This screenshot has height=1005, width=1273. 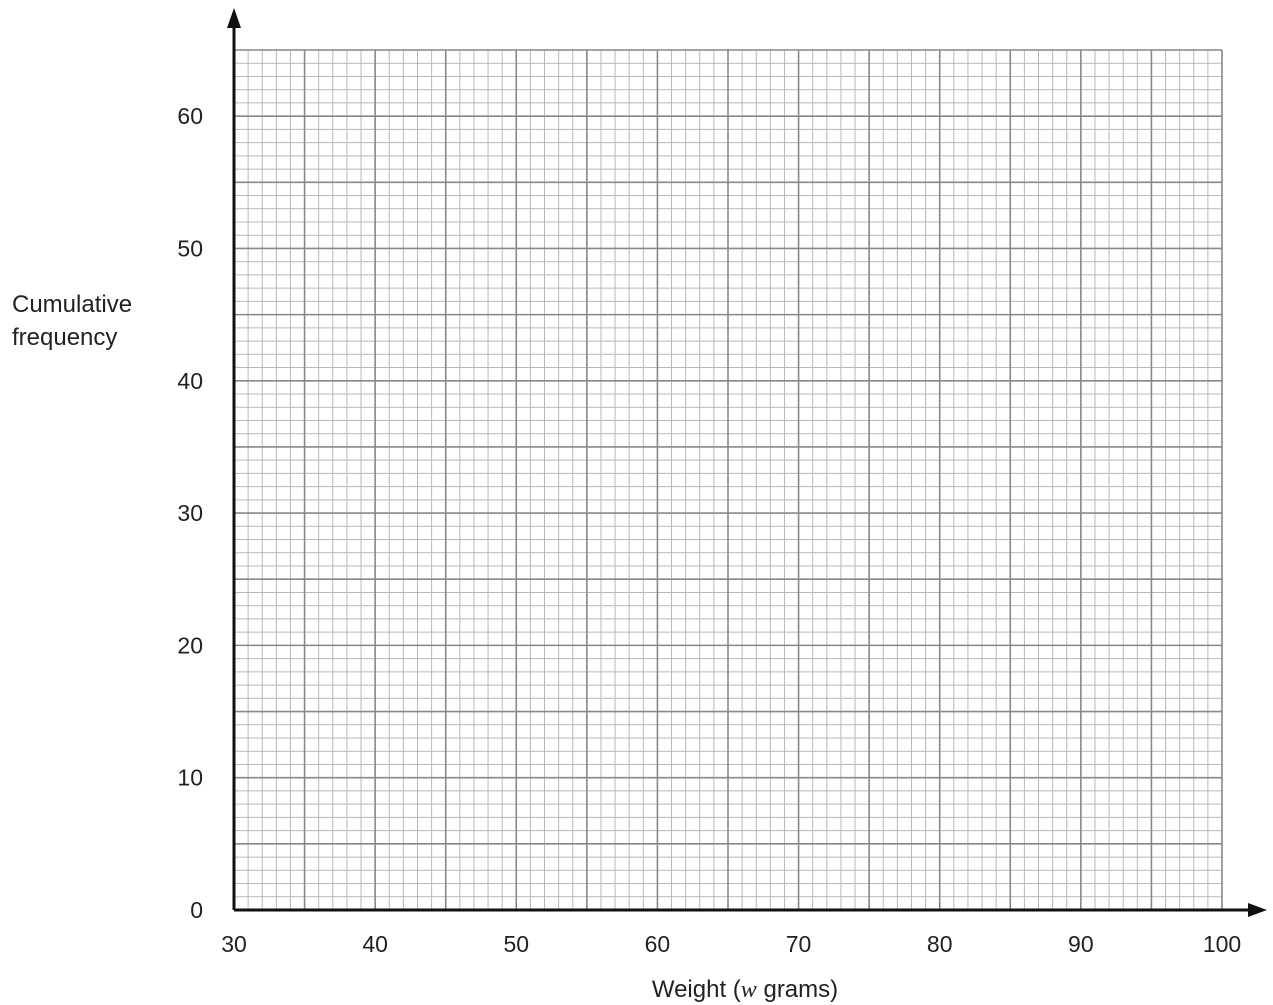 I want to click on x-tick-label: 30, so click(x=234, y=944).